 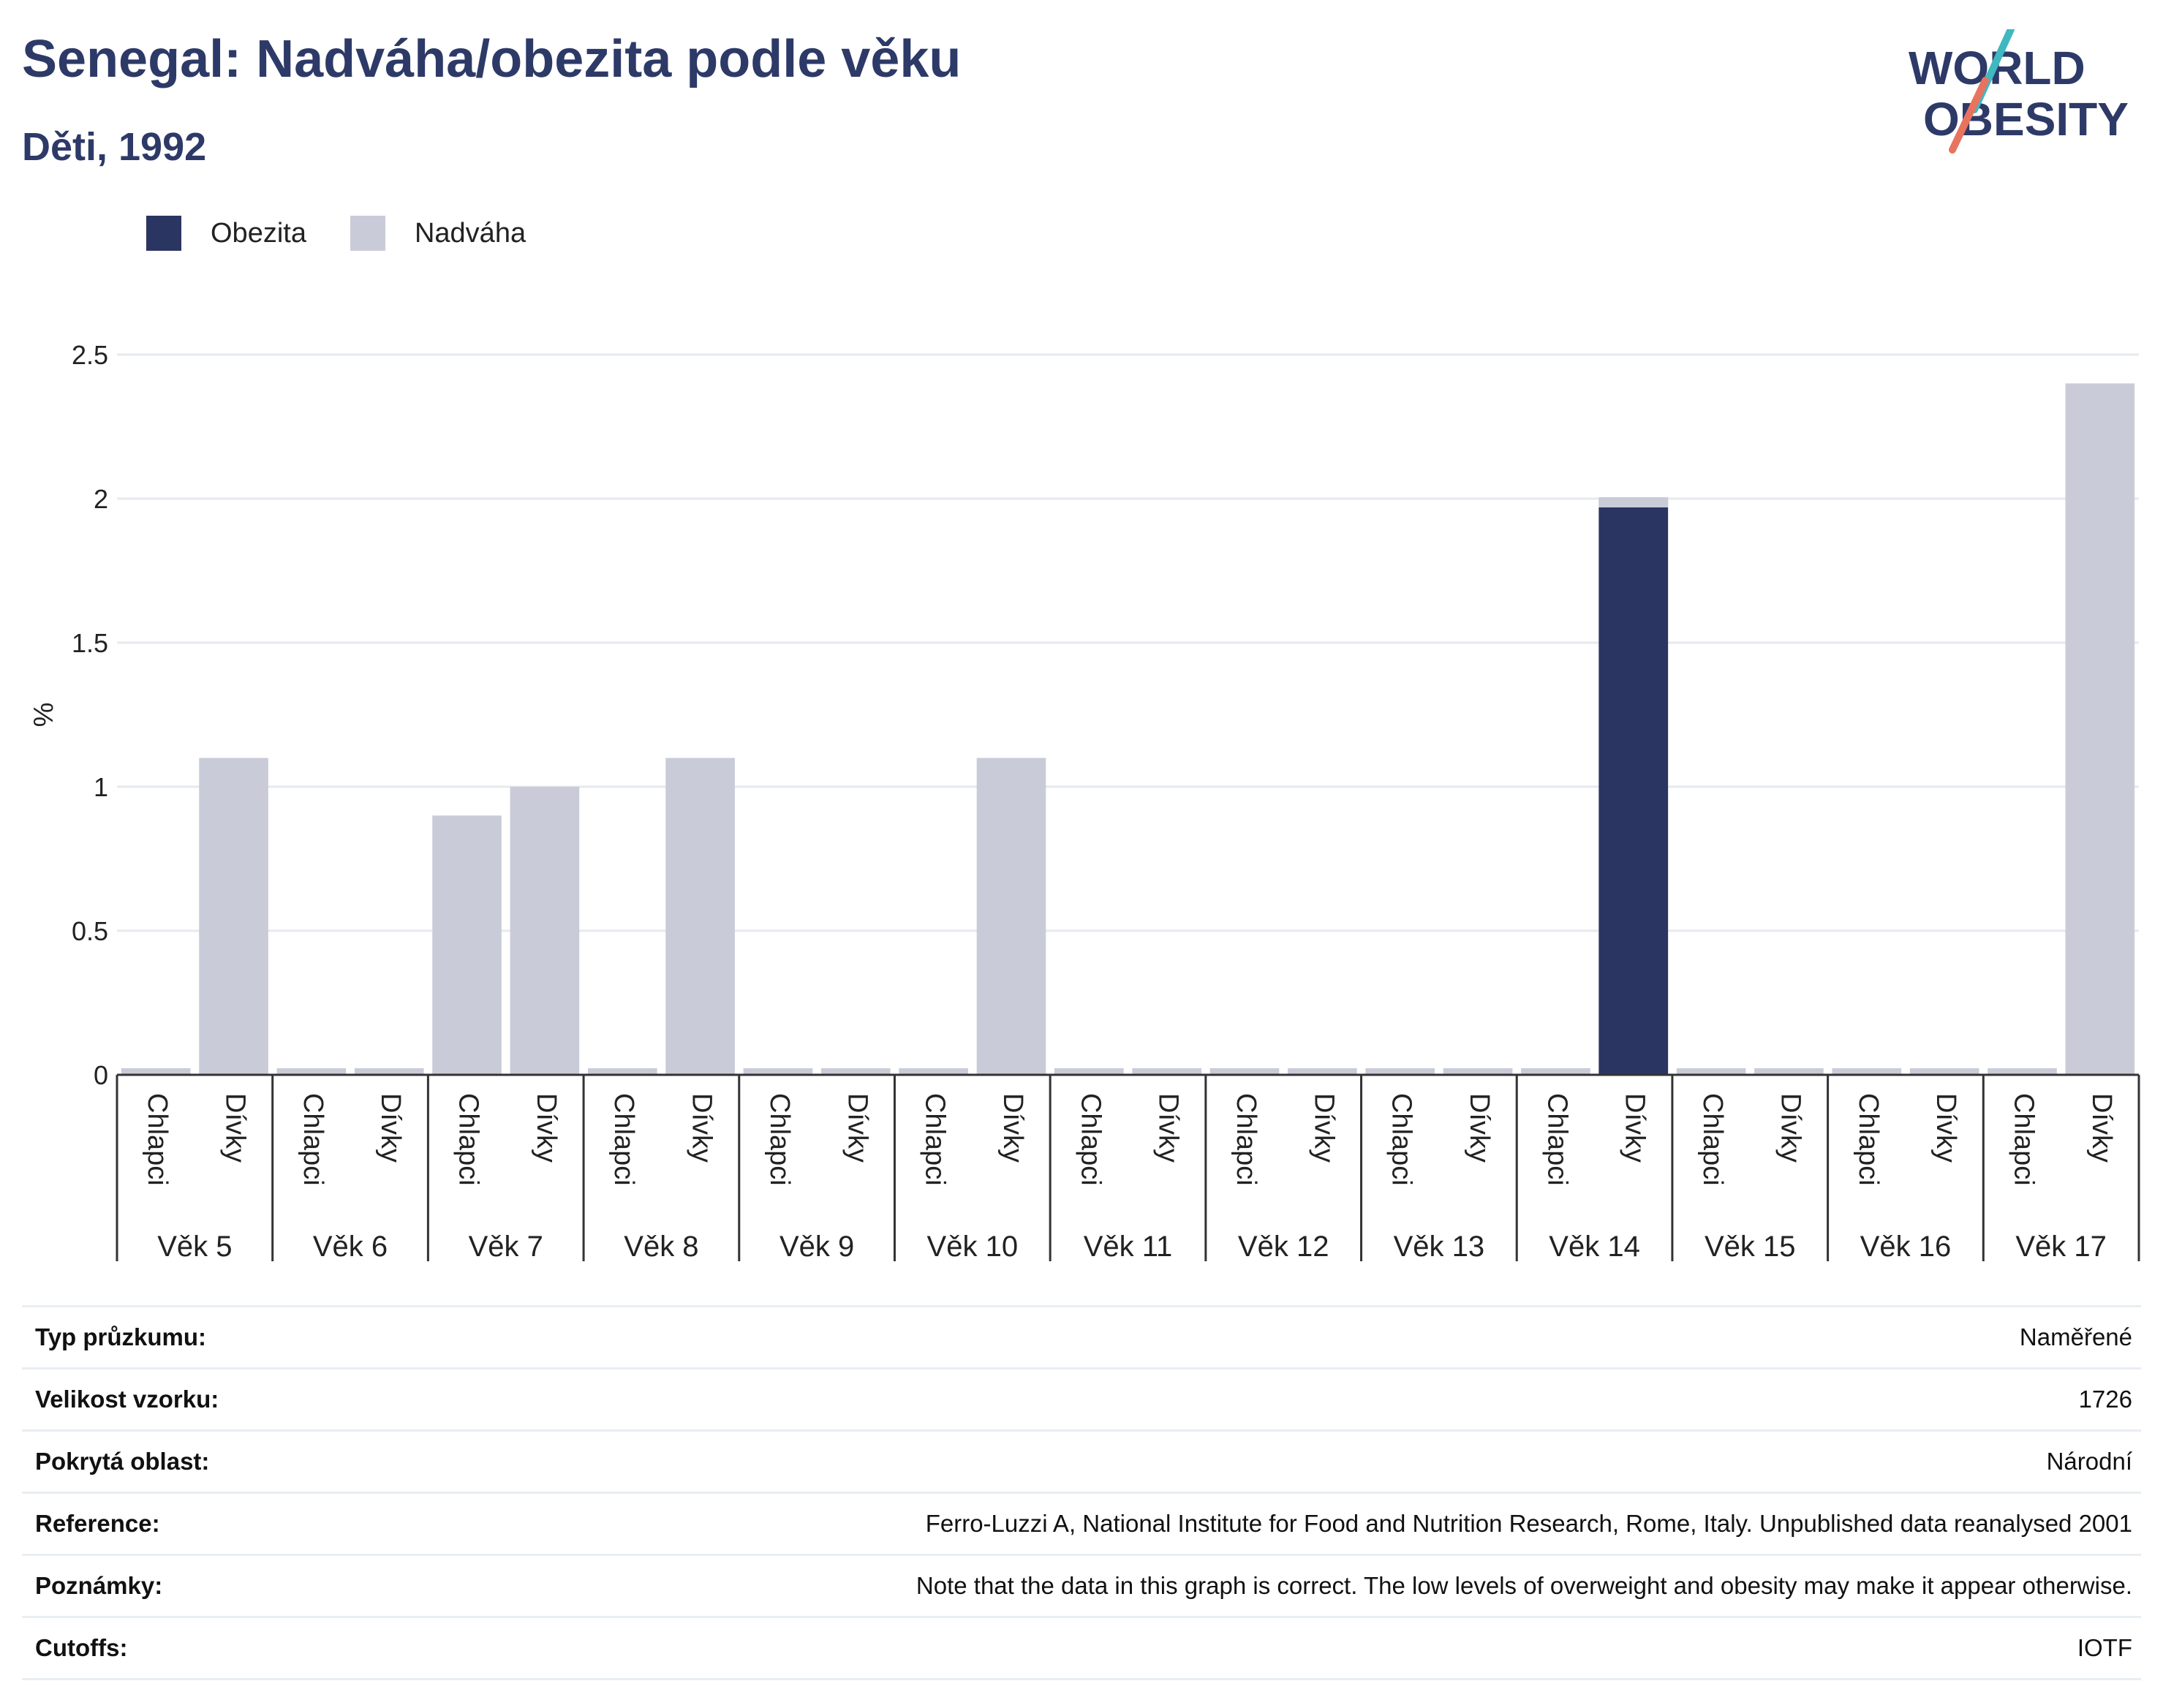 I want to click on chart-subtitle: Děti, 1992, so click(x=115, y=147).